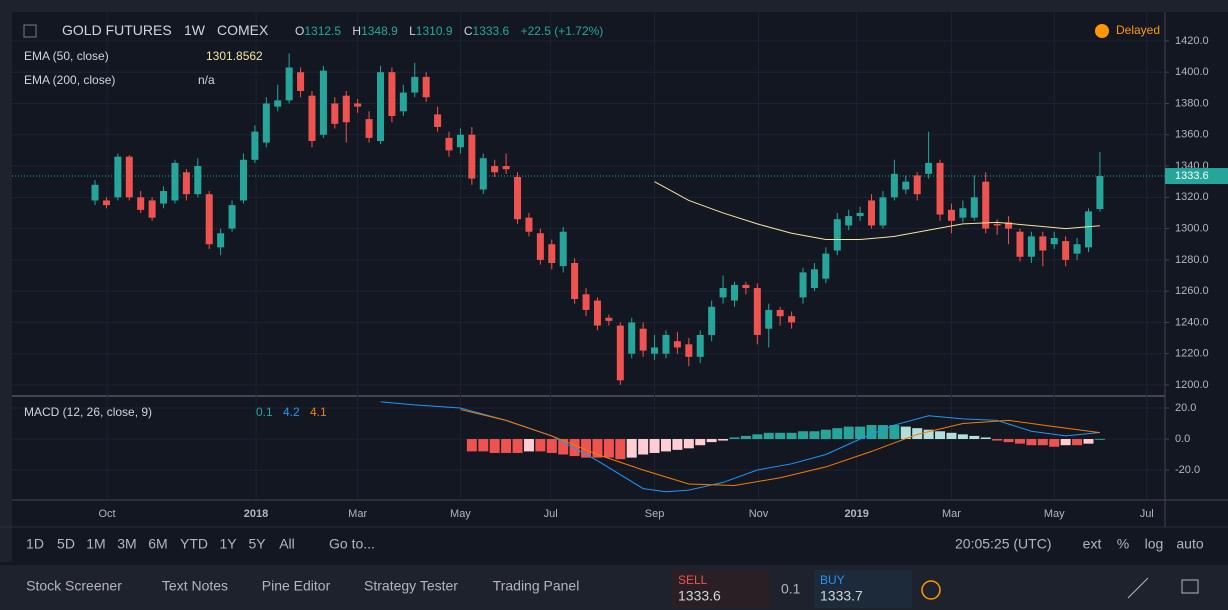 Image resolution: width=1228 pixels, height=610 pixels. I want to click on info-icon, so click(931, 590).